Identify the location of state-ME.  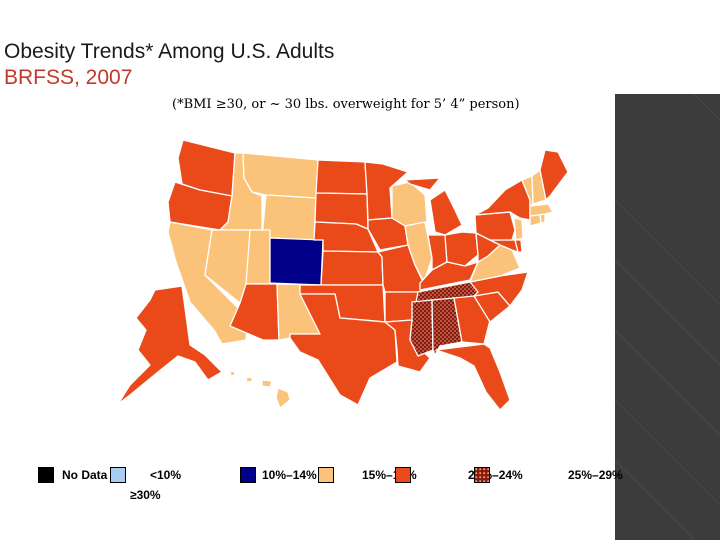
(554, 175).